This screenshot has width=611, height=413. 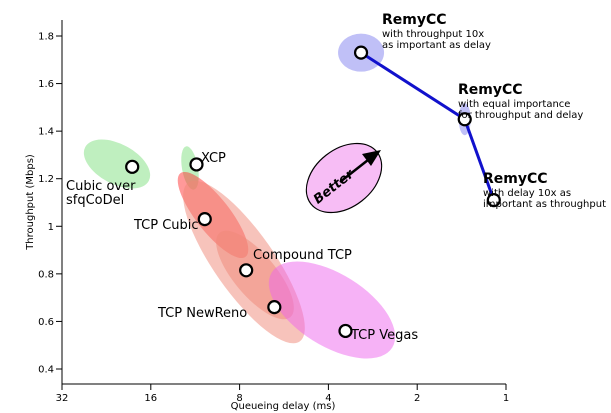 What do you see at coordinates (283, 406) in the screenshot?
I see `x-axis-title: Queueing delay (ms)` at bounding box center [283, 406].